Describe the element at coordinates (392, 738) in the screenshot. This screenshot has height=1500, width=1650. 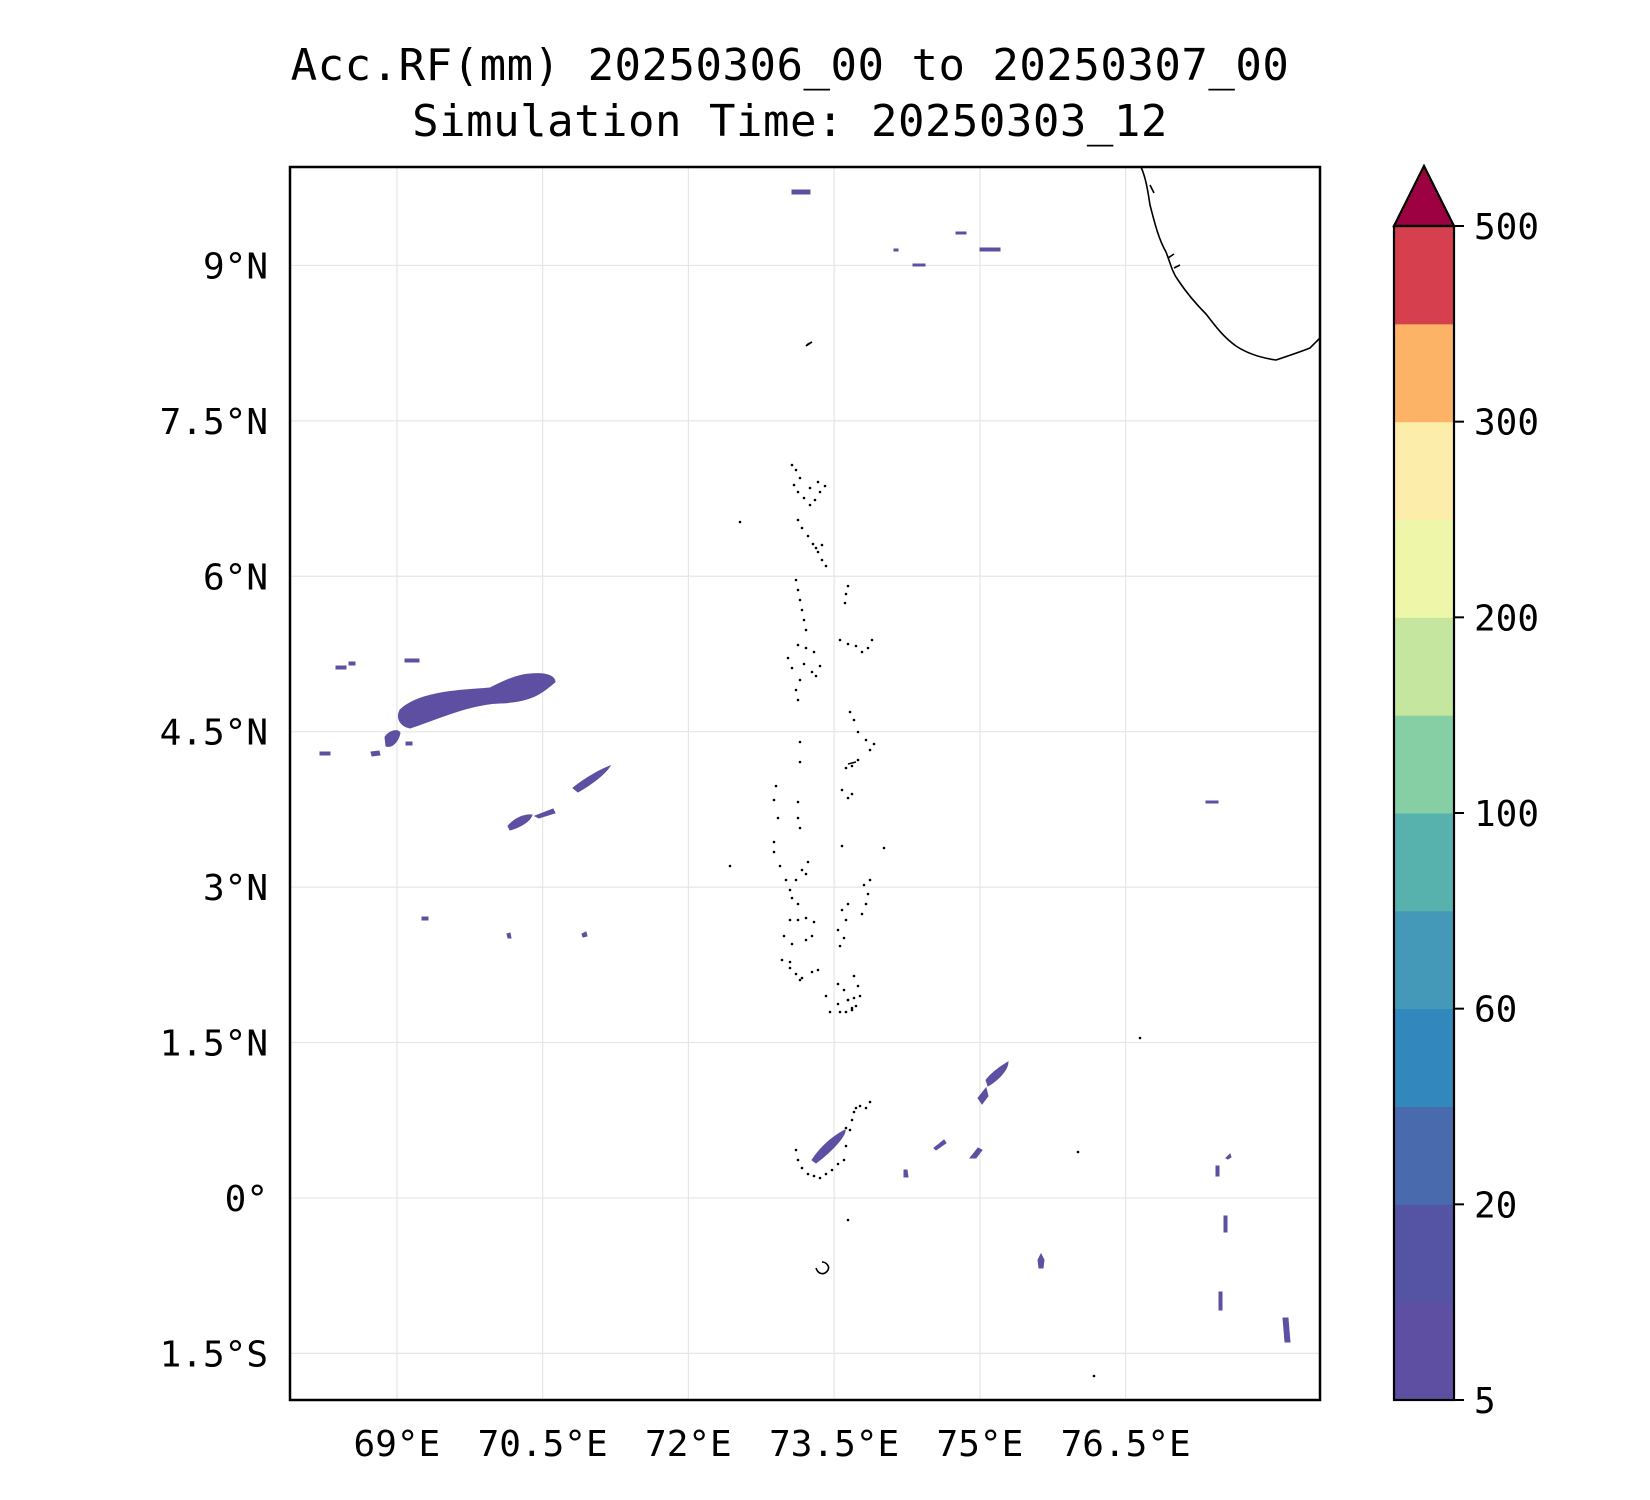
I see `rain-area-west-small` at that location.